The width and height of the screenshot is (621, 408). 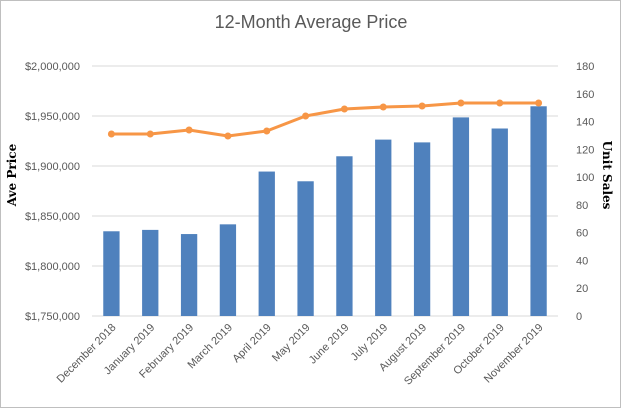 What do you see at coordinates (582, 261) in the screenshot?
I see `right-tick-label: 40` at bounding box center [582, 261].